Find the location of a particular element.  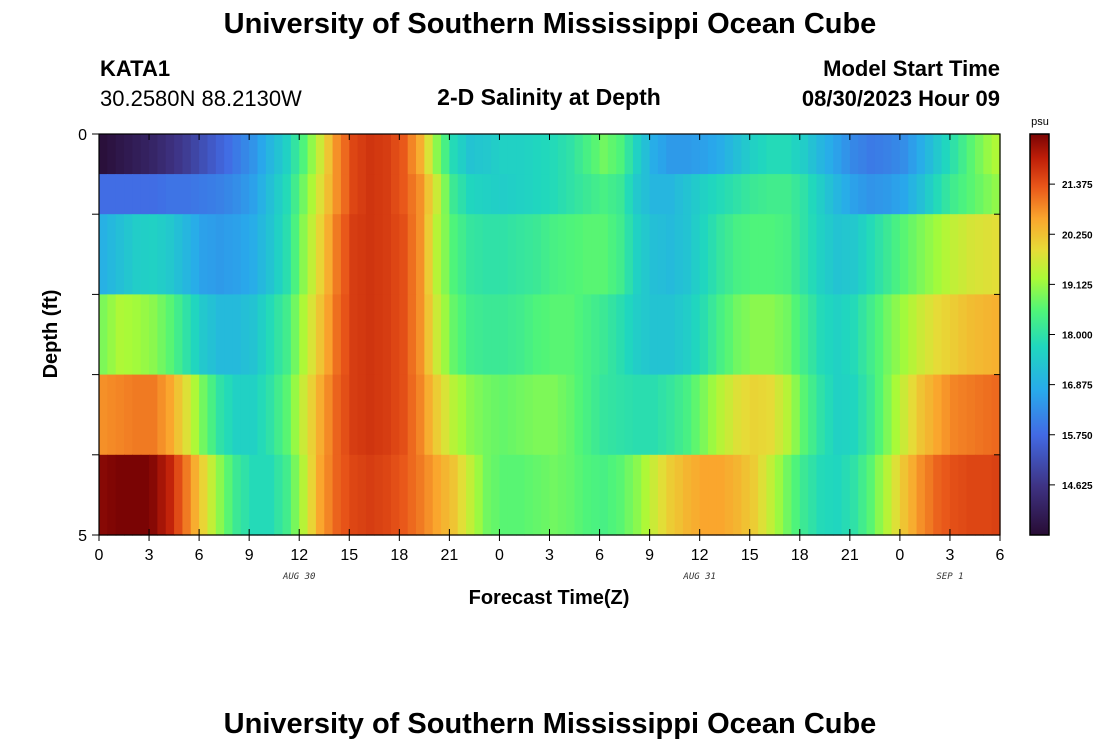

x-tick-label: 3 is located at coordinates (549, 555).